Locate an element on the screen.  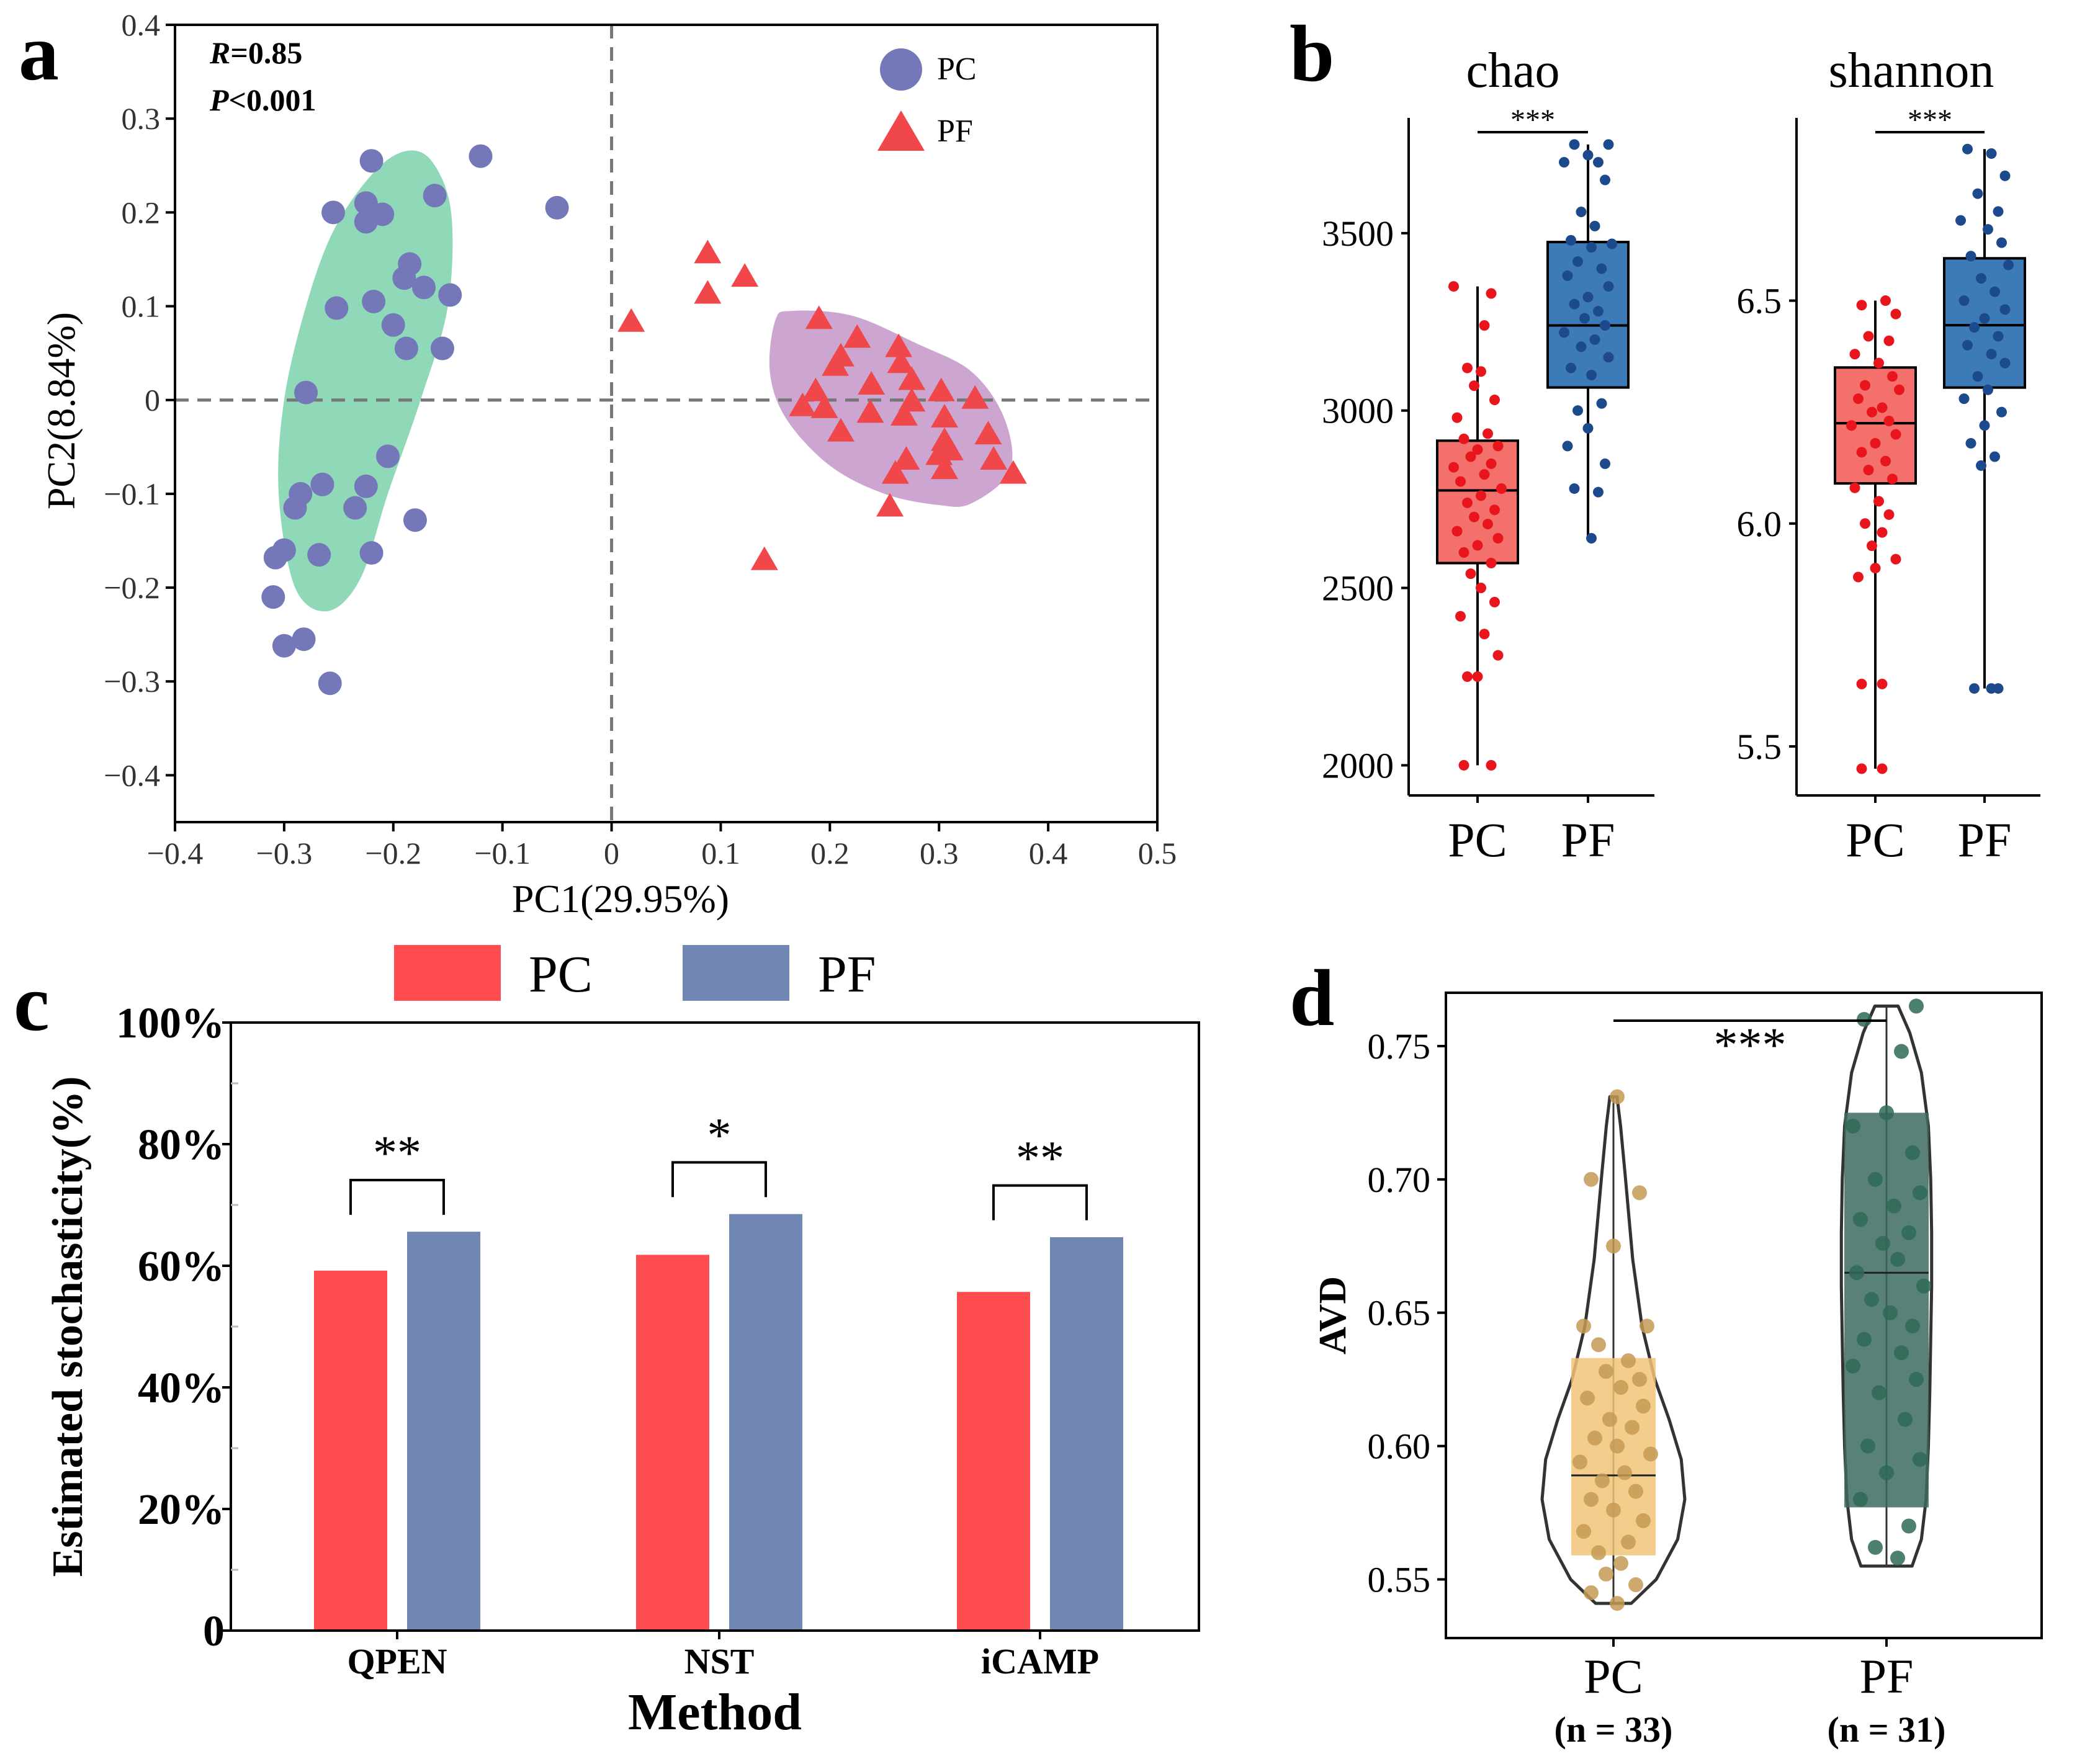
c-x-tick-label-1: NST is located at coordinates (719, 1661).